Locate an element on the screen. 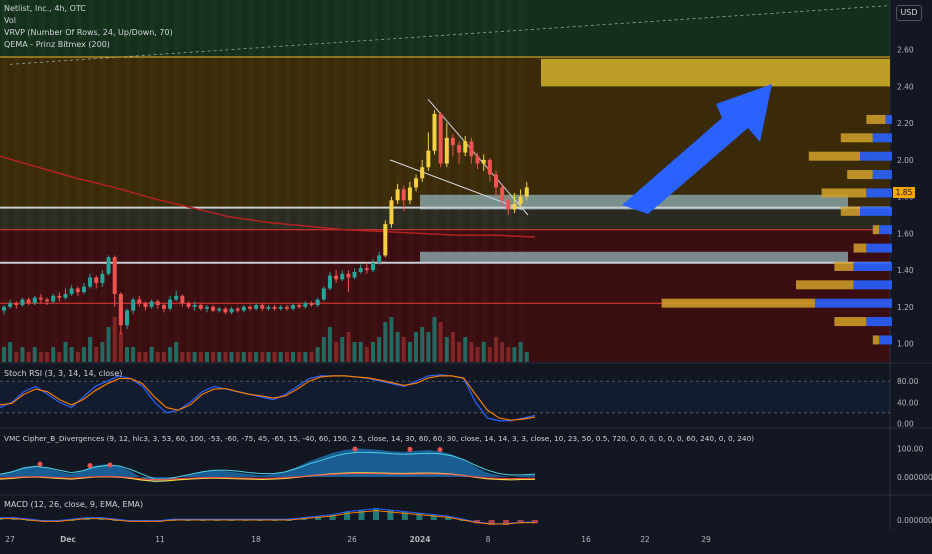 The image size is (932, 554). indicator-vol-label: Vol is located at coordinates (10, 20).